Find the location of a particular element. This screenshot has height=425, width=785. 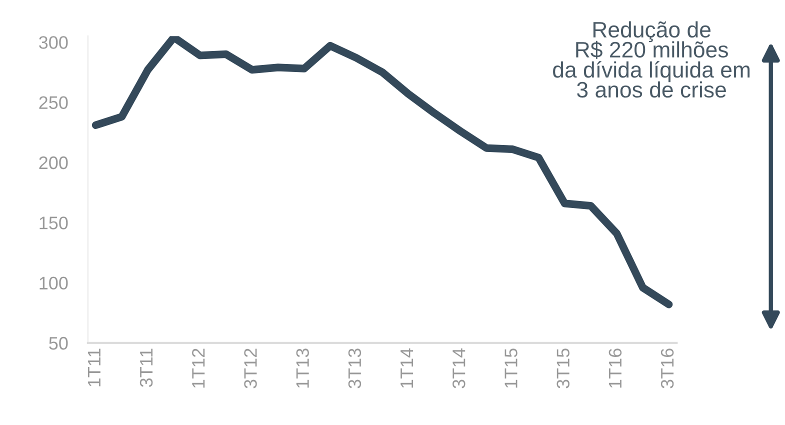

x-tick-label: 1T15 is located at coordinates (511, 368).